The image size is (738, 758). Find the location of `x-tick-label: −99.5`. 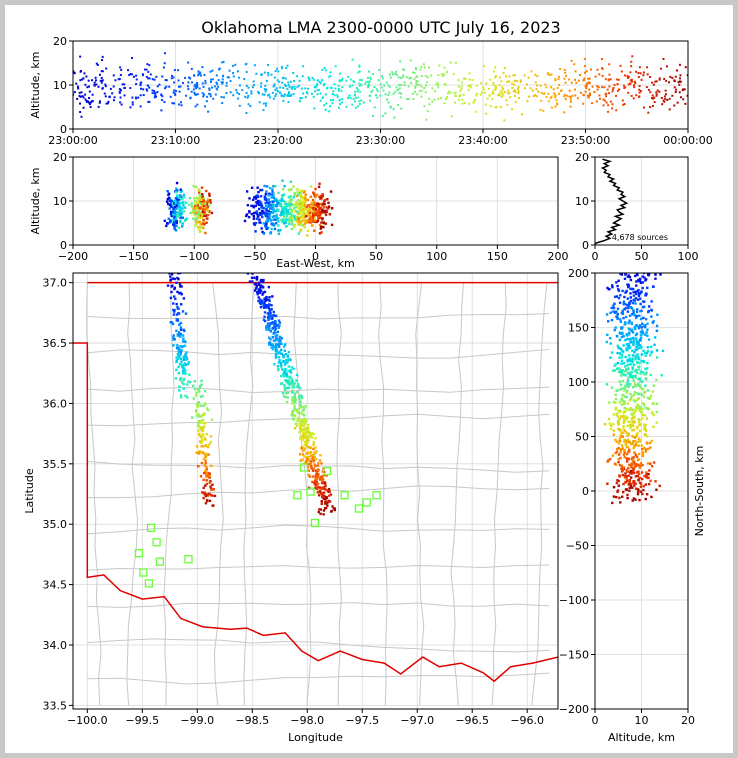

x-tick-label: −99.5 is located at coordinates (142, 720).